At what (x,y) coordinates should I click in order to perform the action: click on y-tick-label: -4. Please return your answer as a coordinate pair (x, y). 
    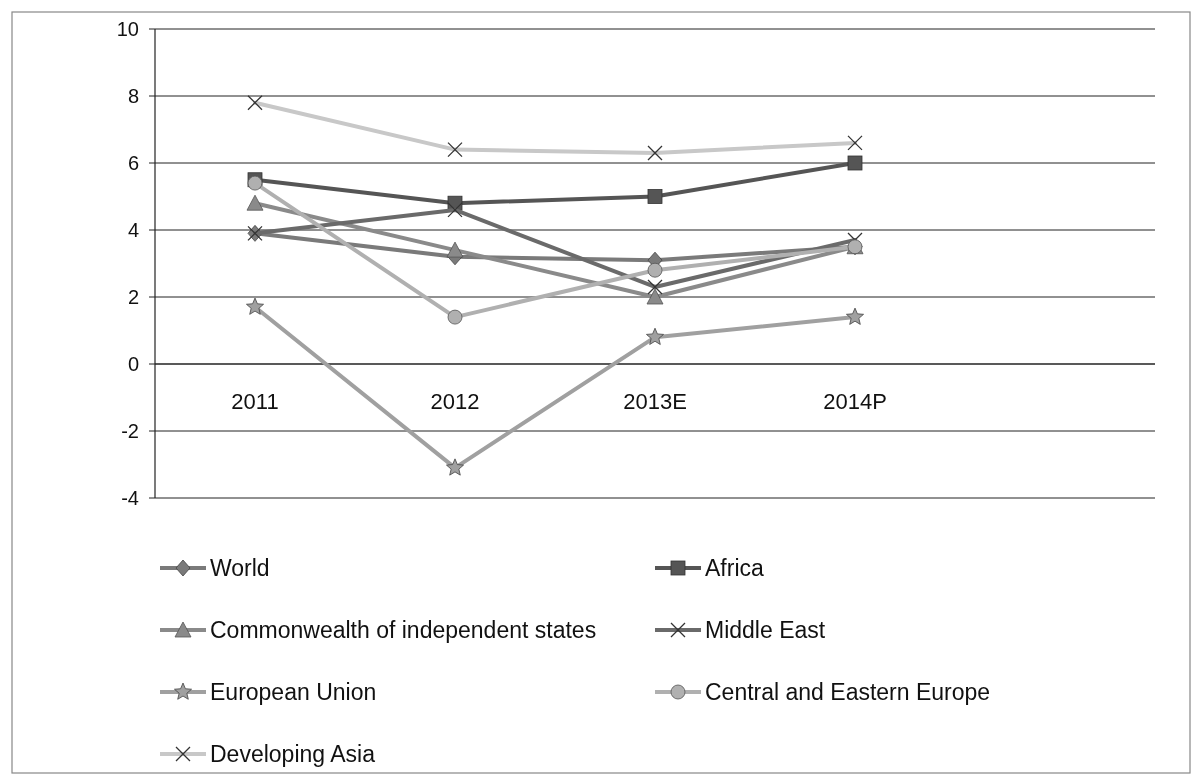
    Looking at the image, I should click on (130, 498).